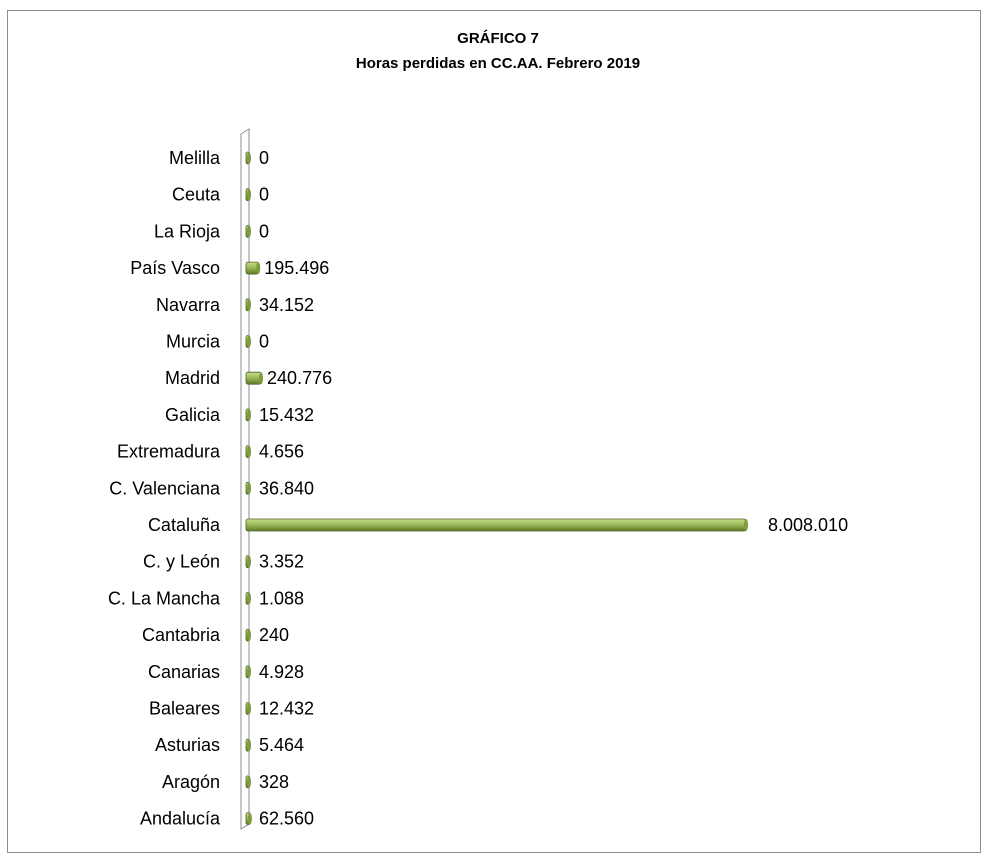 The height and width of the screenshot is (862, 989). What do you see at coordinates (184, 672) in the screenshot?
I see `category-label: Canarias` at bounding box center [184, 672].